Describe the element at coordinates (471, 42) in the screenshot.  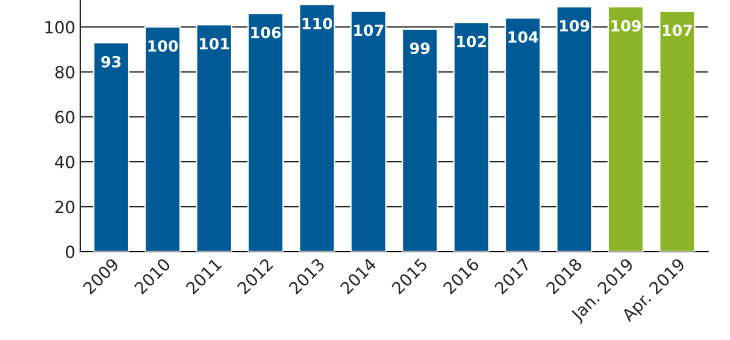
I see `data-label: 102` at that location.